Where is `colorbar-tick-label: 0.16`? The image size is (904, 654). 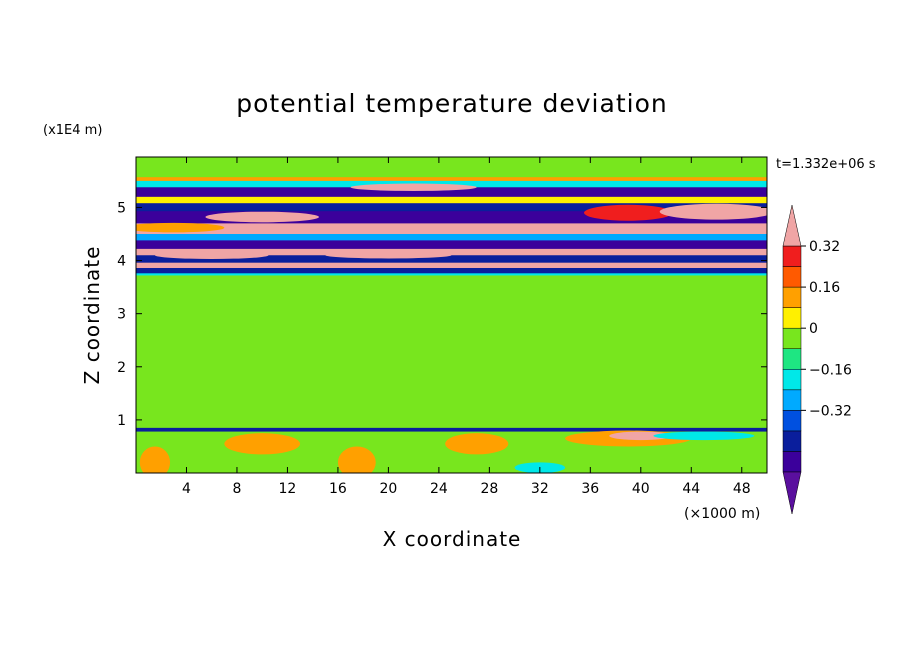 colorbar-tick-label: 0.16 is located at coordinates (824, 288).